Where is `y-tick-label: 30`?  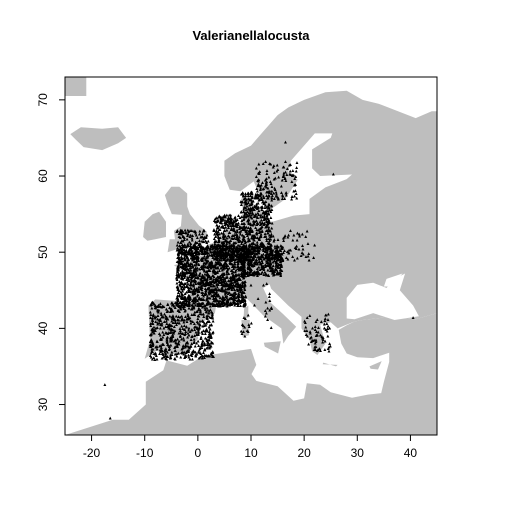
y-tick-label: 30 is located at coordinates (43, 405).